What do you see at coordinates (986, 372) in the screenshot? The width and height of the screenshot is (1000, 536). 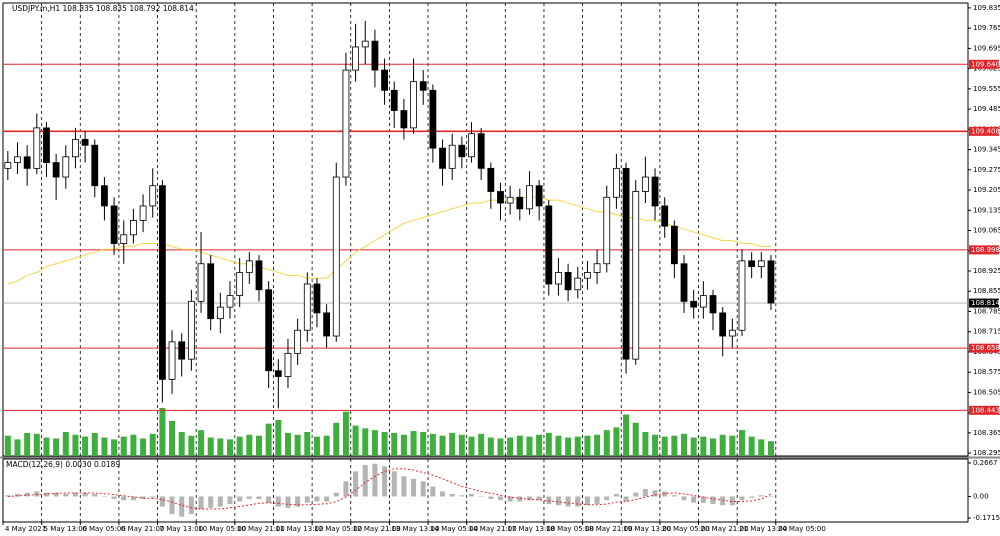 I see `y-tick-label: 108.575` at bounding box center [986, 372].